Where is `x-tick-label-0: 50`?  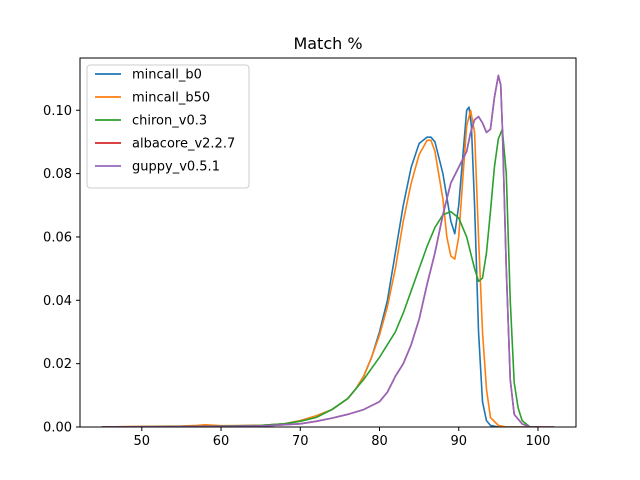
x-tick-label-0: 50 is located at coordinates (142, 441).